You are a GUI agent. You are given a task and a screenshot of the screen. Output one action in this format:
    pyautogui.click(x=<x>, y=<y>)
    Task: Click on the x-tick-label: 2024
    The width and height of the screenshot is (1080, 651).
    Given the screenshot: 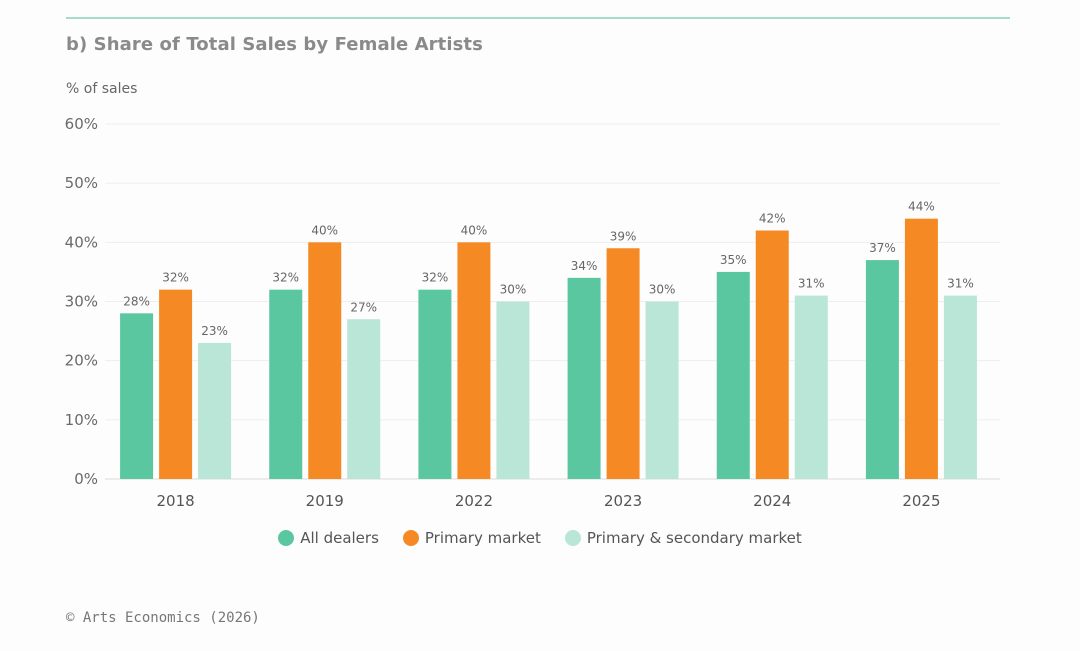 What is the action you would take?
    pyautogui.click(x=772, y=501)
    